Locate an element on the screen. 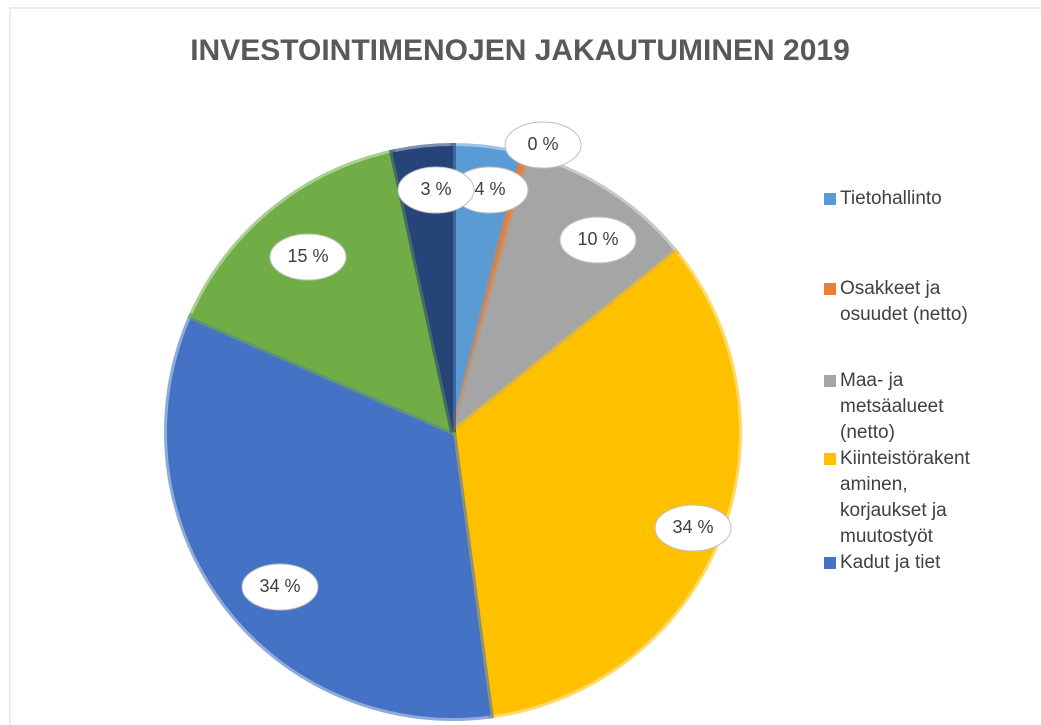 This screenshot has width=1041, height=725. data-label: 15 % is located at coordinates (307, 256).